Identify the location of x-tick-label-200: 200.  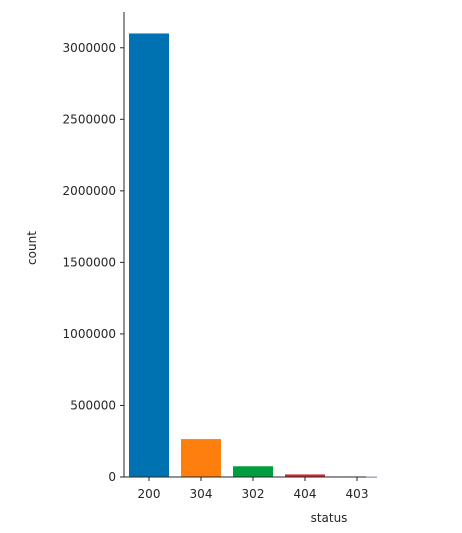
(149, 494).